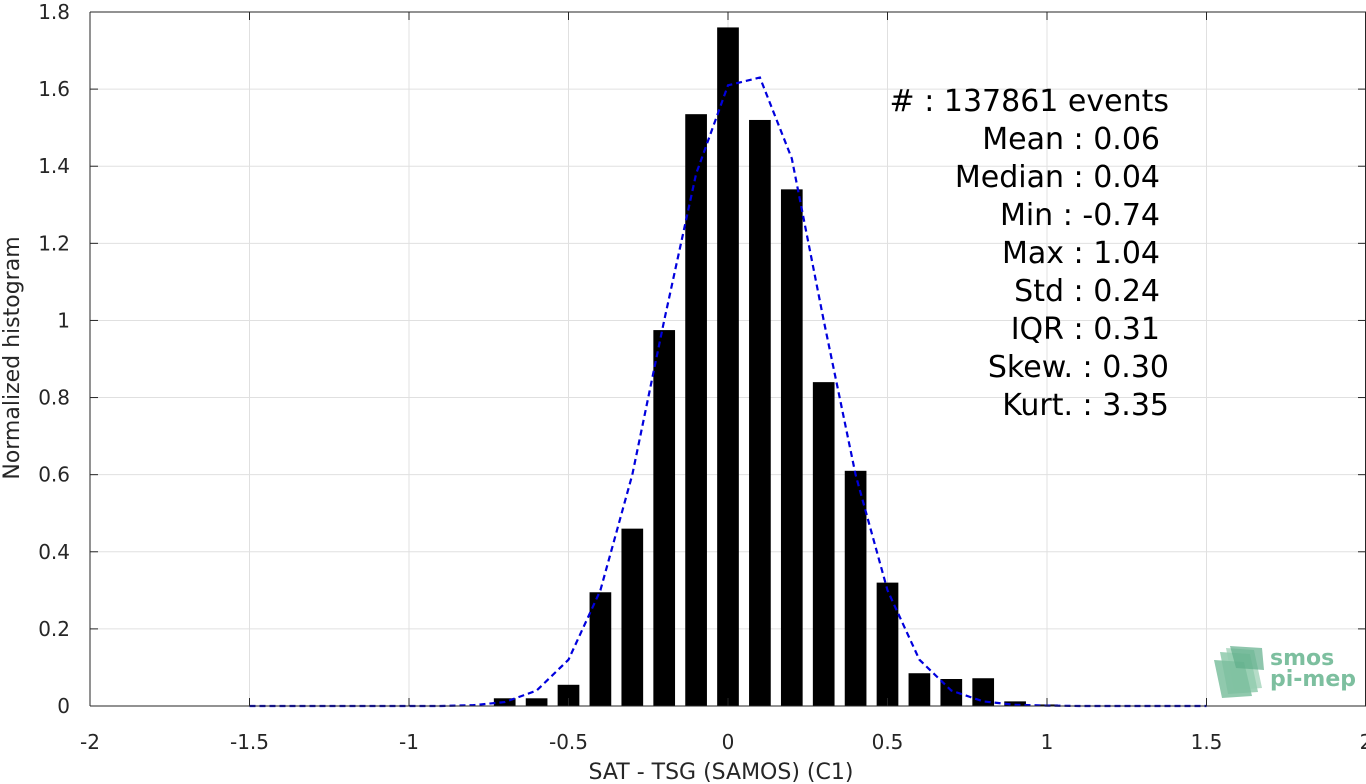 Image resolution: width=1366 pixels, height=784 pixels. Describe the element at coordinates (1085, 329) in the screenshot. I see `stat-iqr: IQR : 0.31` at that location.